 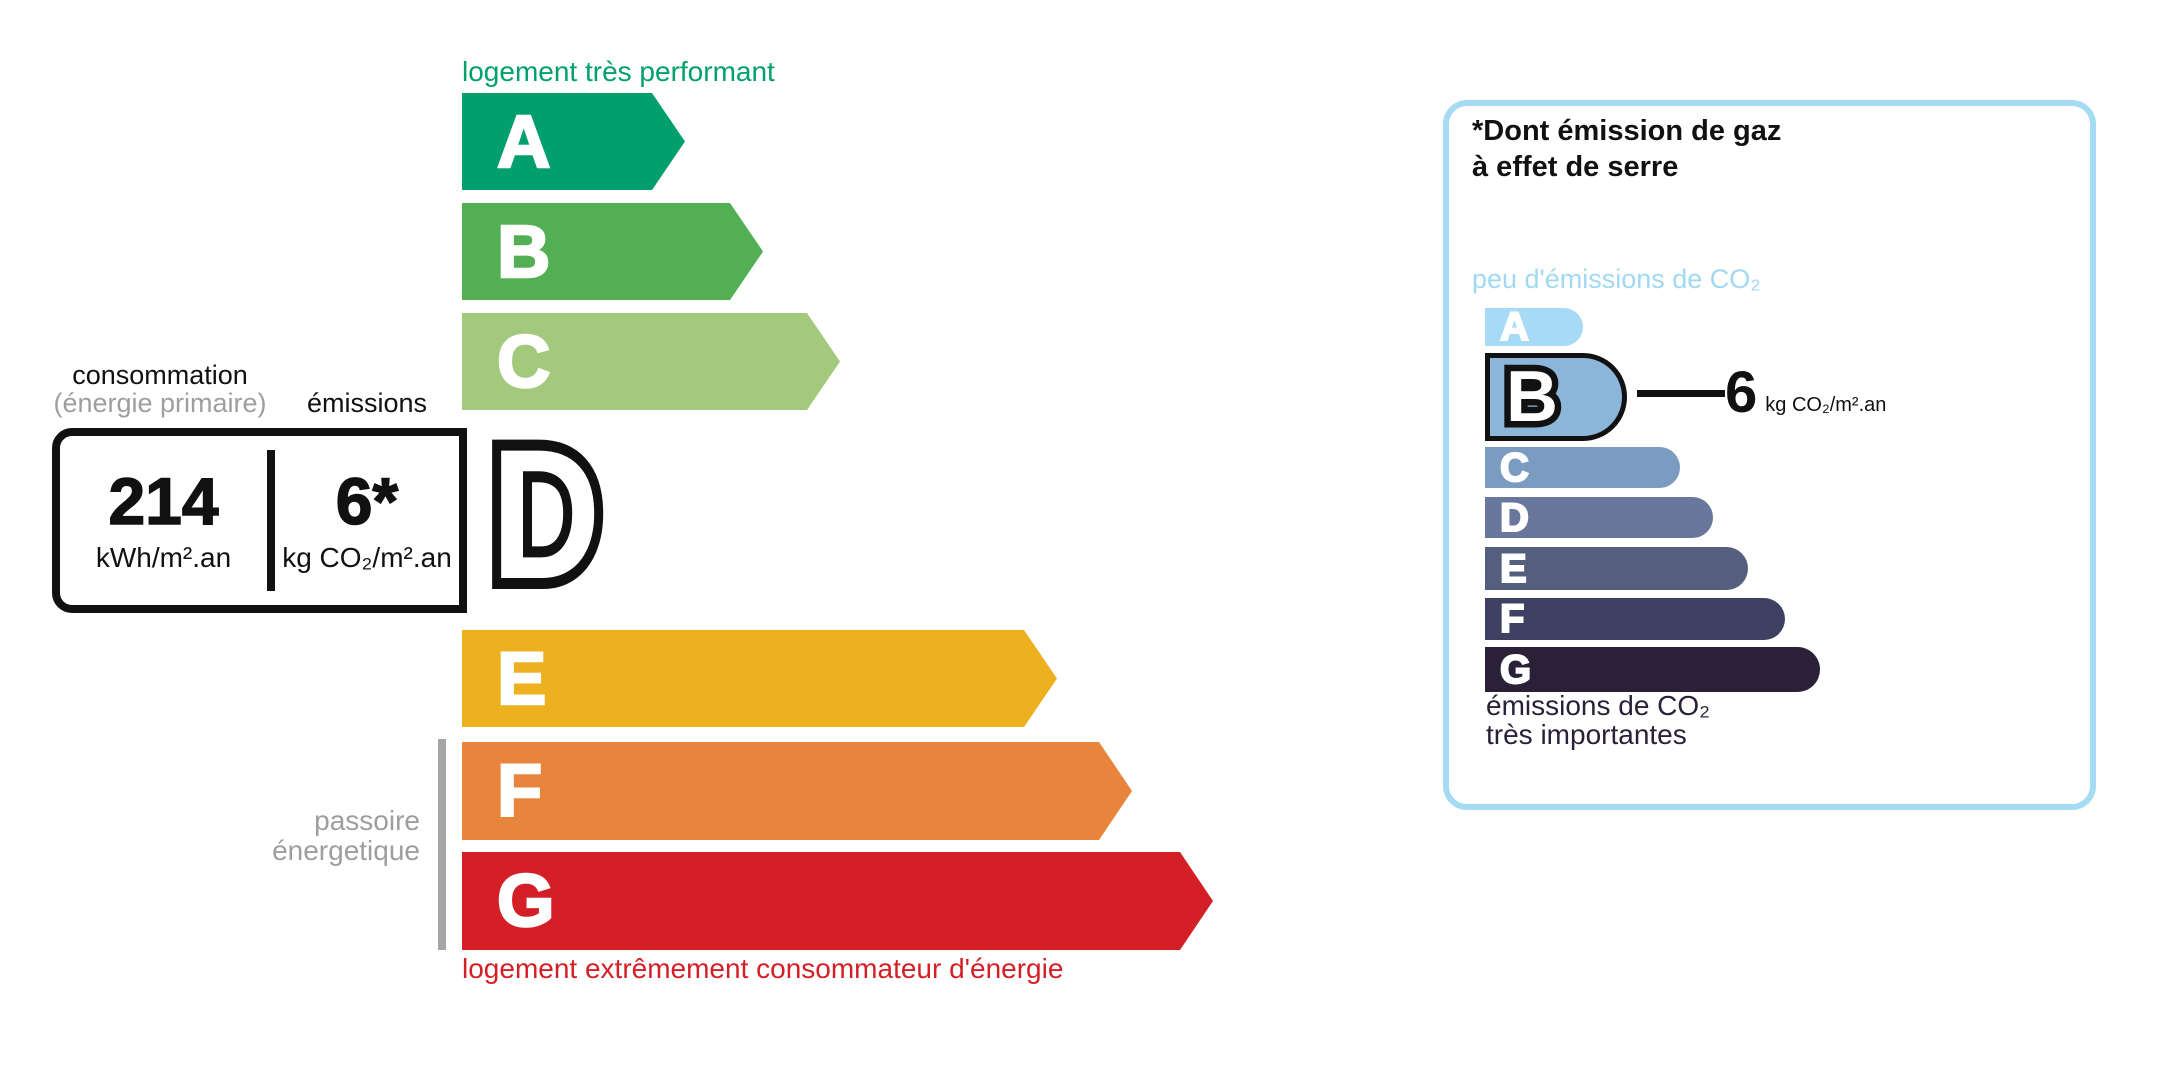 What do you see at coordinates (164, 500) in the screenshot?
I see `consumption-value: 214` at bounding box center [164, 500].